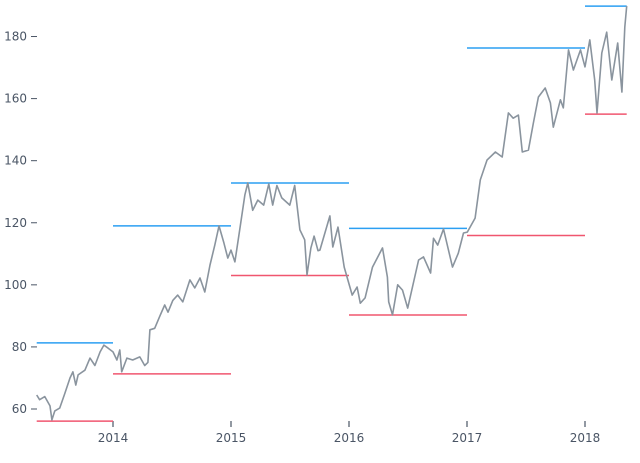  Describe the element at coordinates (15, 99) in the screenshot. I see `y-tick-label: 160` at that location.